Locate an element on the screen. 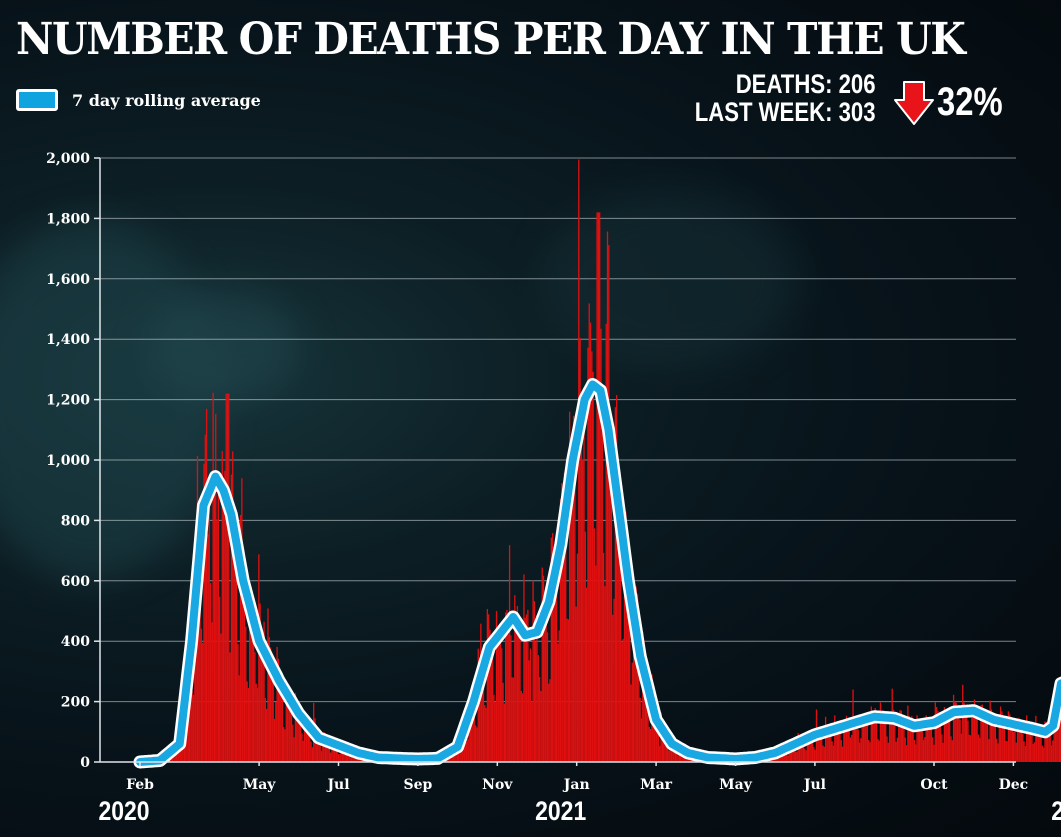 The width and height of the screenshot is (1061, 837). year-label: 2021 is located at coordinates (560, 811).